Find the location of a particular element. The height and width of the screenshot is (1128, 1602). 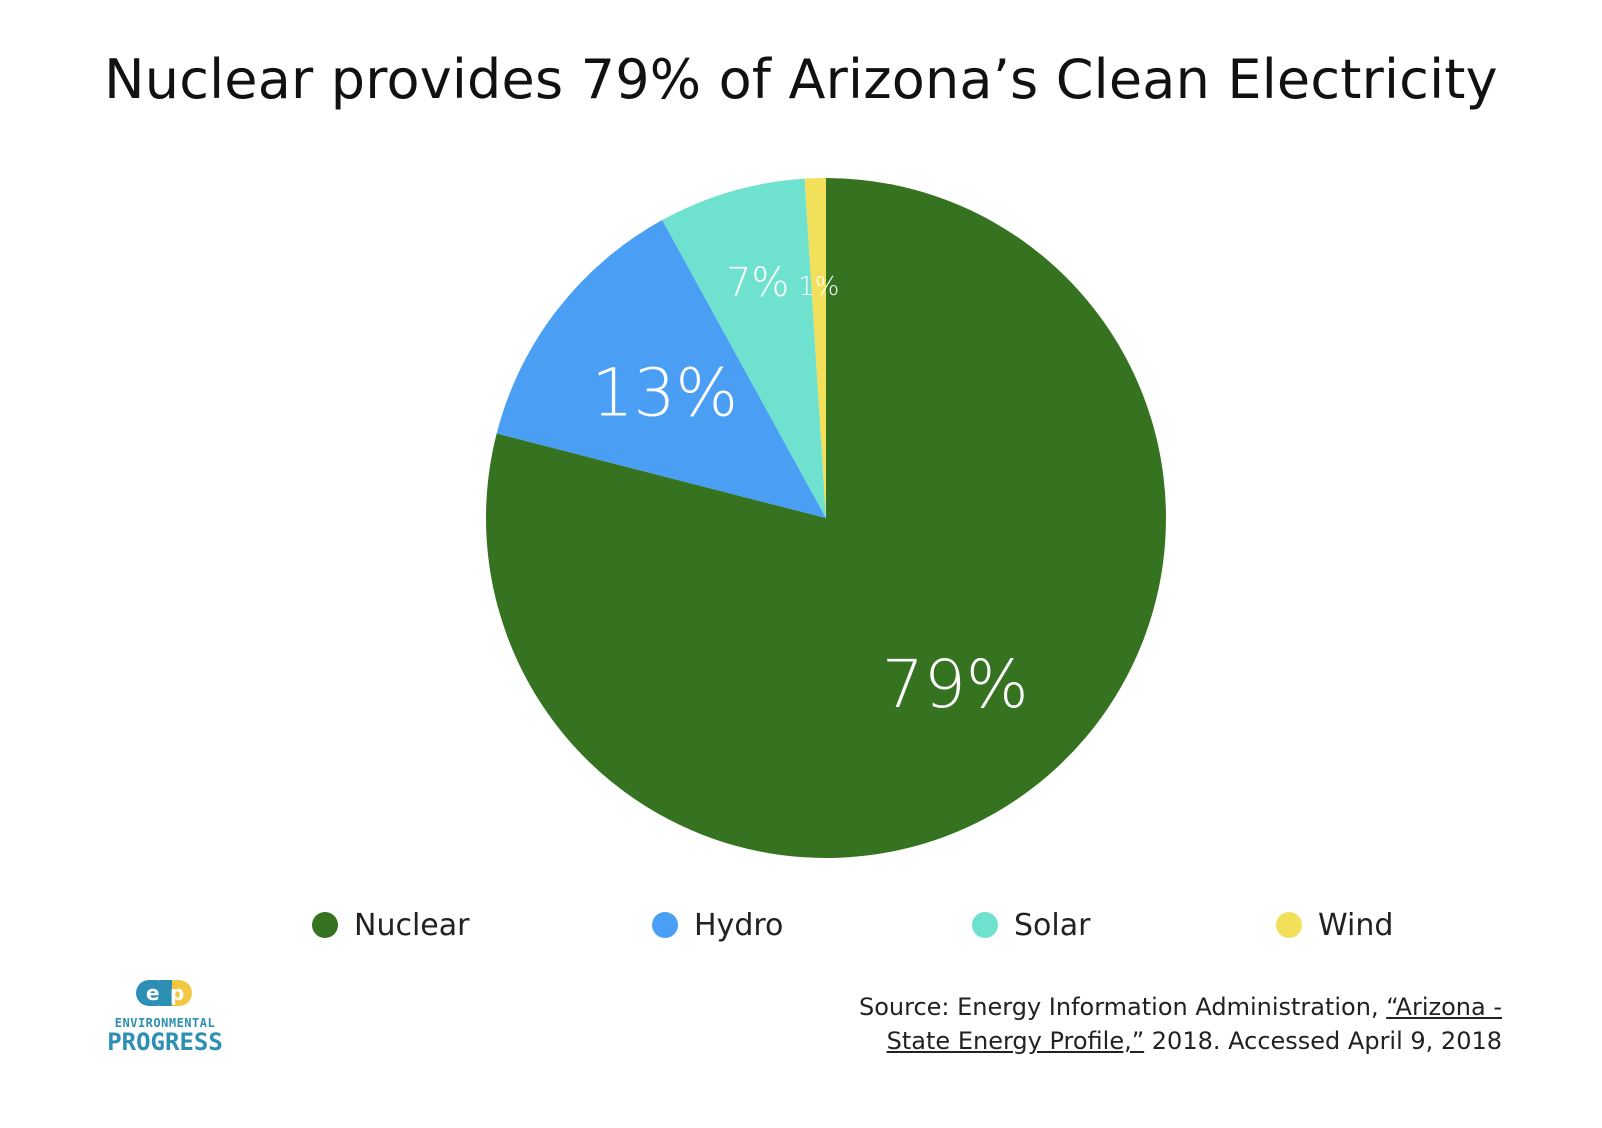

legend-label-wind: Wind is located at coordinates (1356, 925).